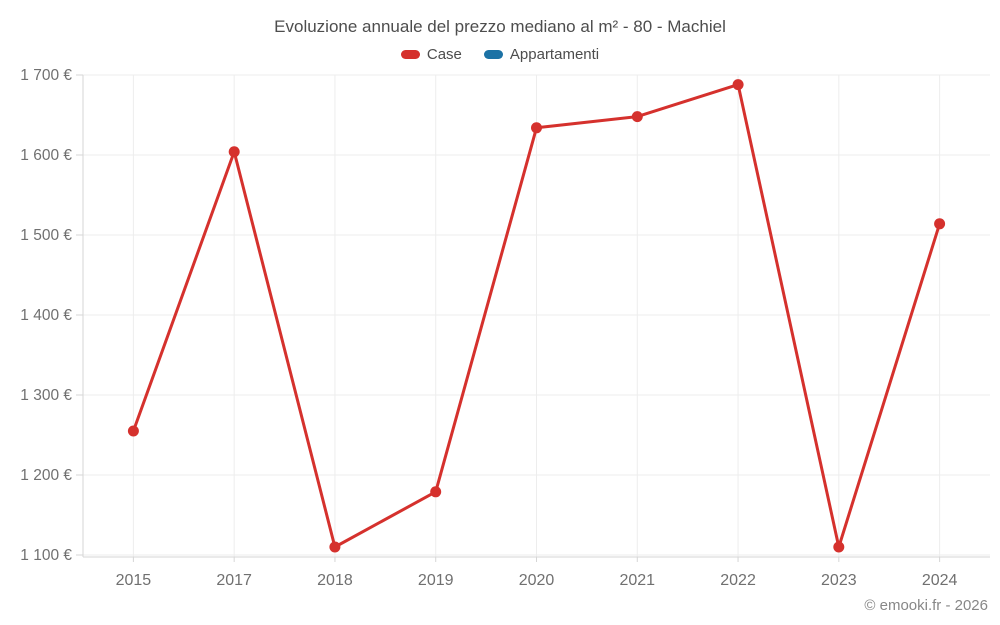 The width and height of the screenshot is (1000, 625). I want to click on x-axis-label: 2020, so click(537, 580).